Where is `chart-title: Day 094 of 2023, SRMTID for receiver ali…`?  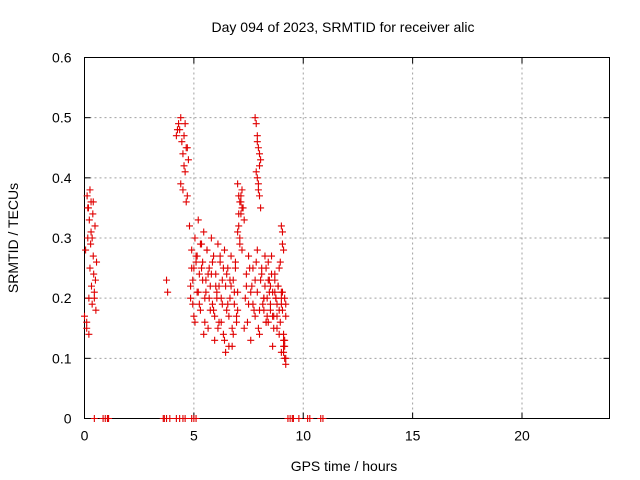 chart-title: Day 094 of 2023, SRMTID for receiver ali… is located at coordinates (343, 27).